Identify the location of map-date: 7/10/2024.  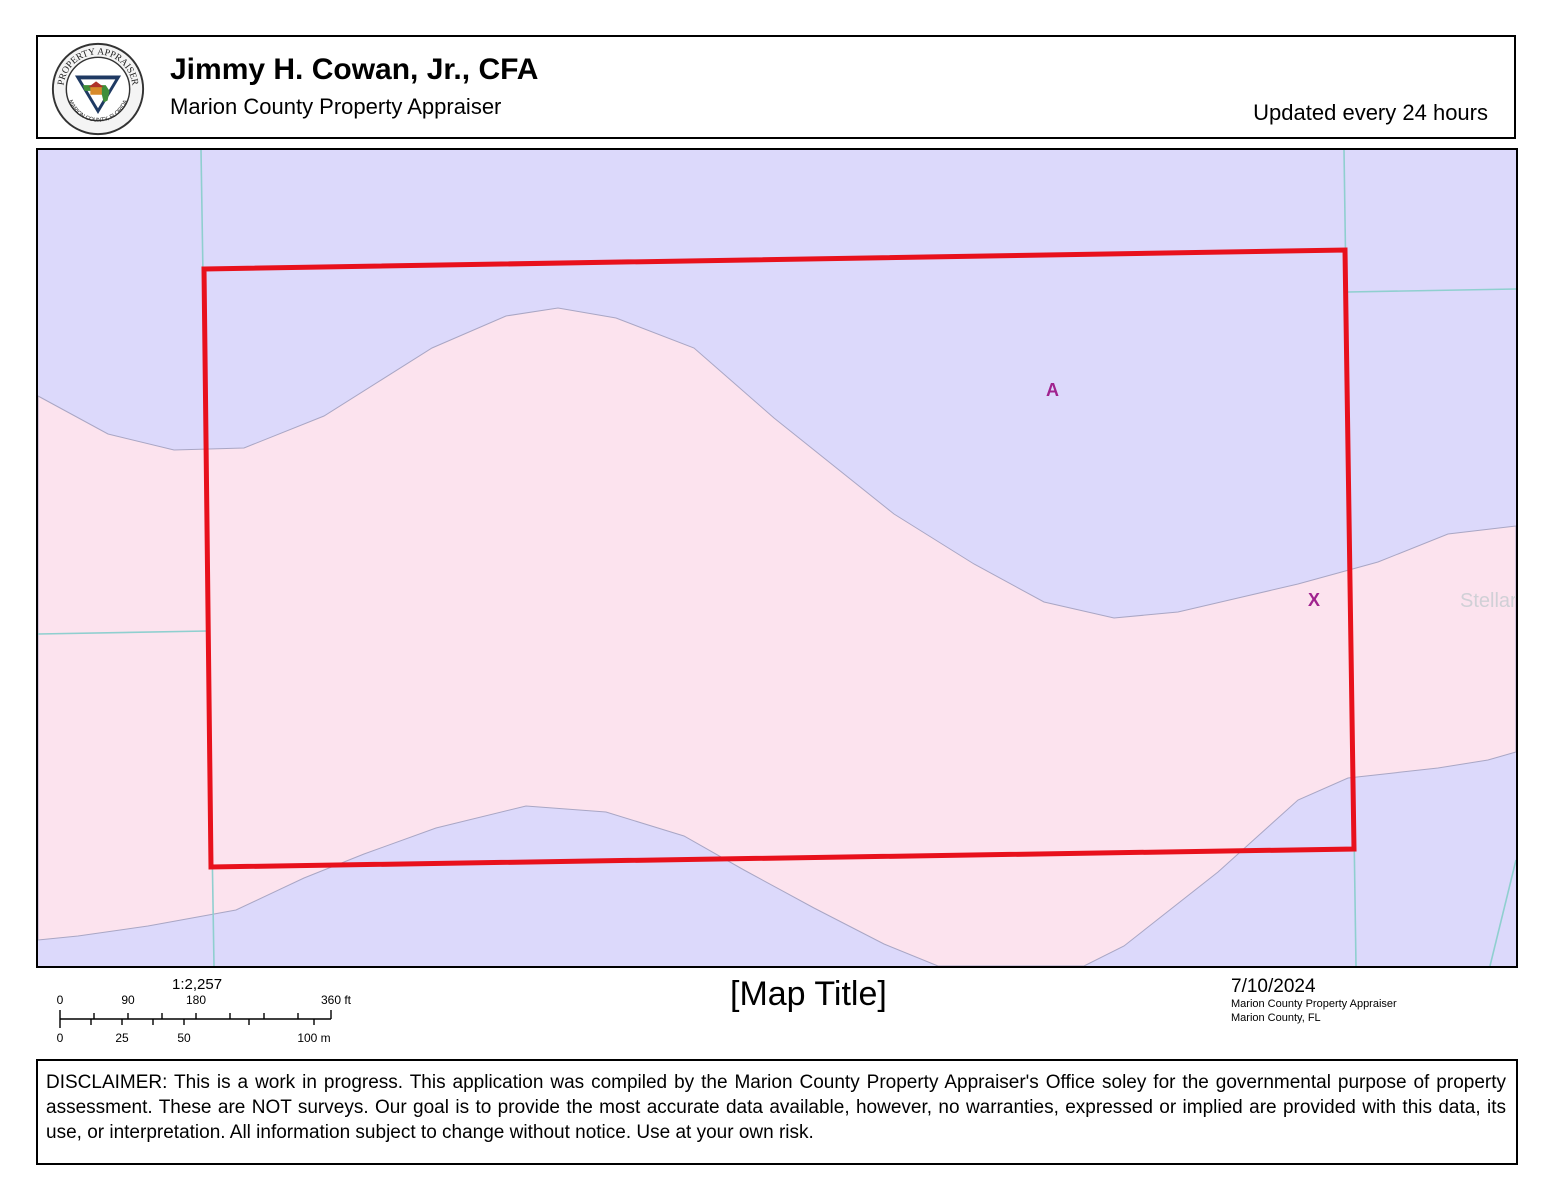
(1273, 986).